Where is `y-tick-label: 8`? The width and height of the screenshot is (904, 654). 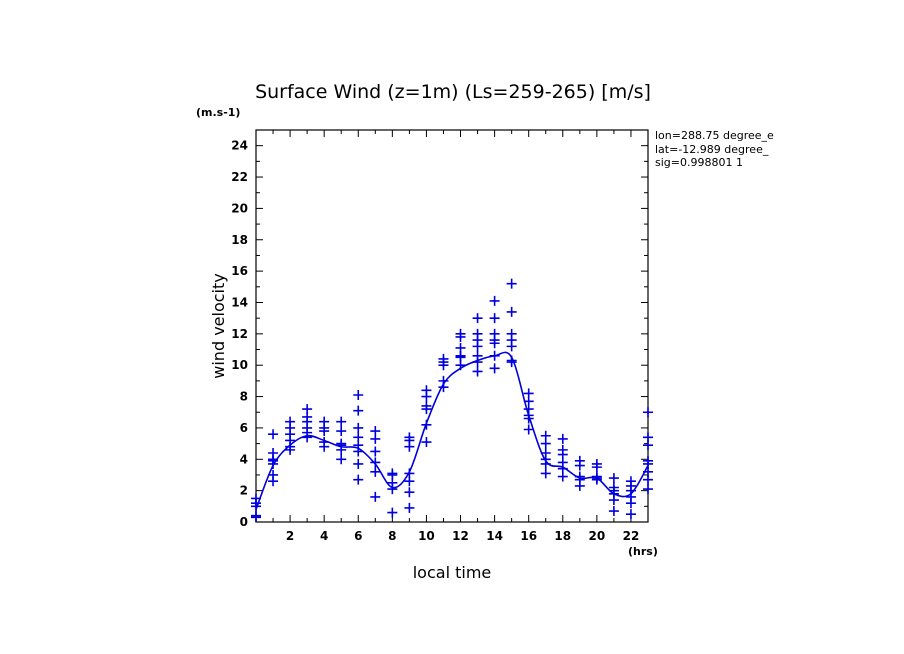
y-tick-label: 8 is located at coordinates (244, 397).